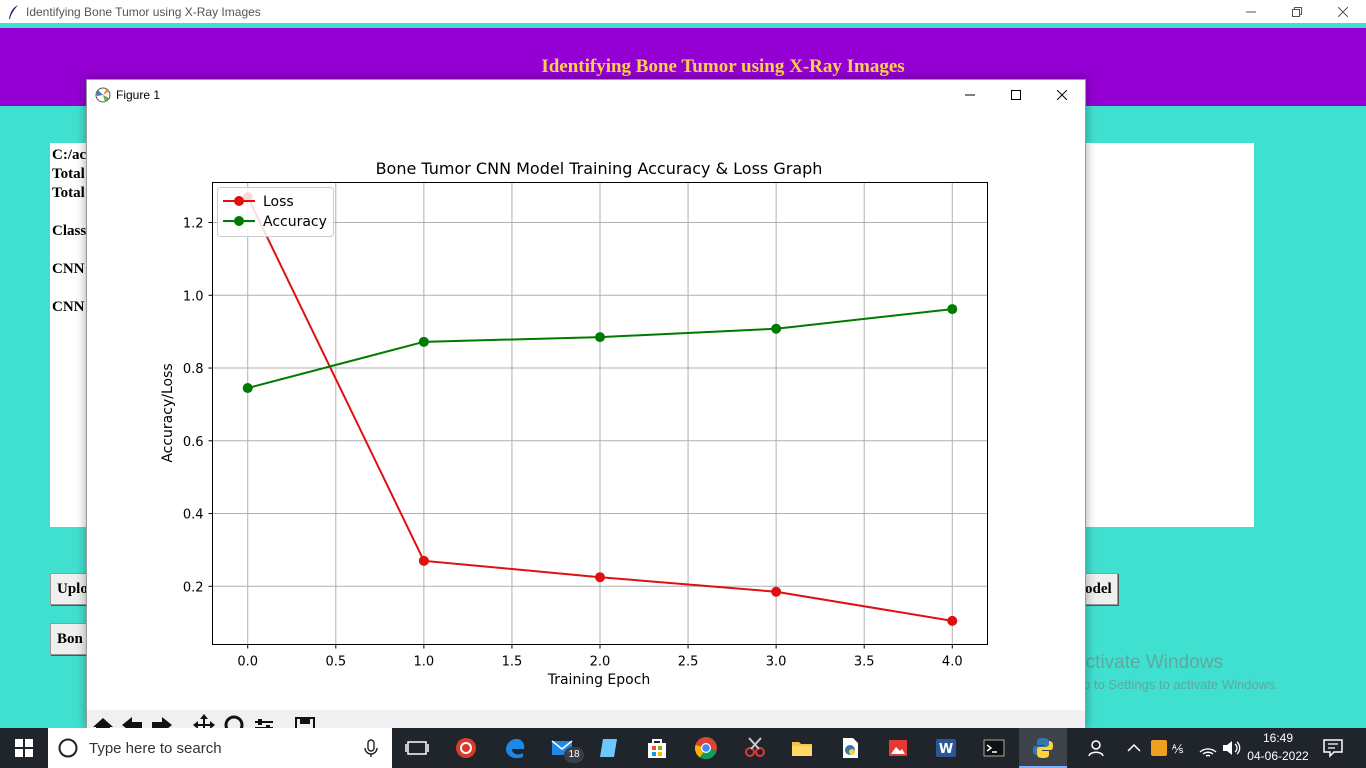 The width and height of the screenshot is (1366, 768). I want to click on figure-maximize-button, so click(1016, 94).